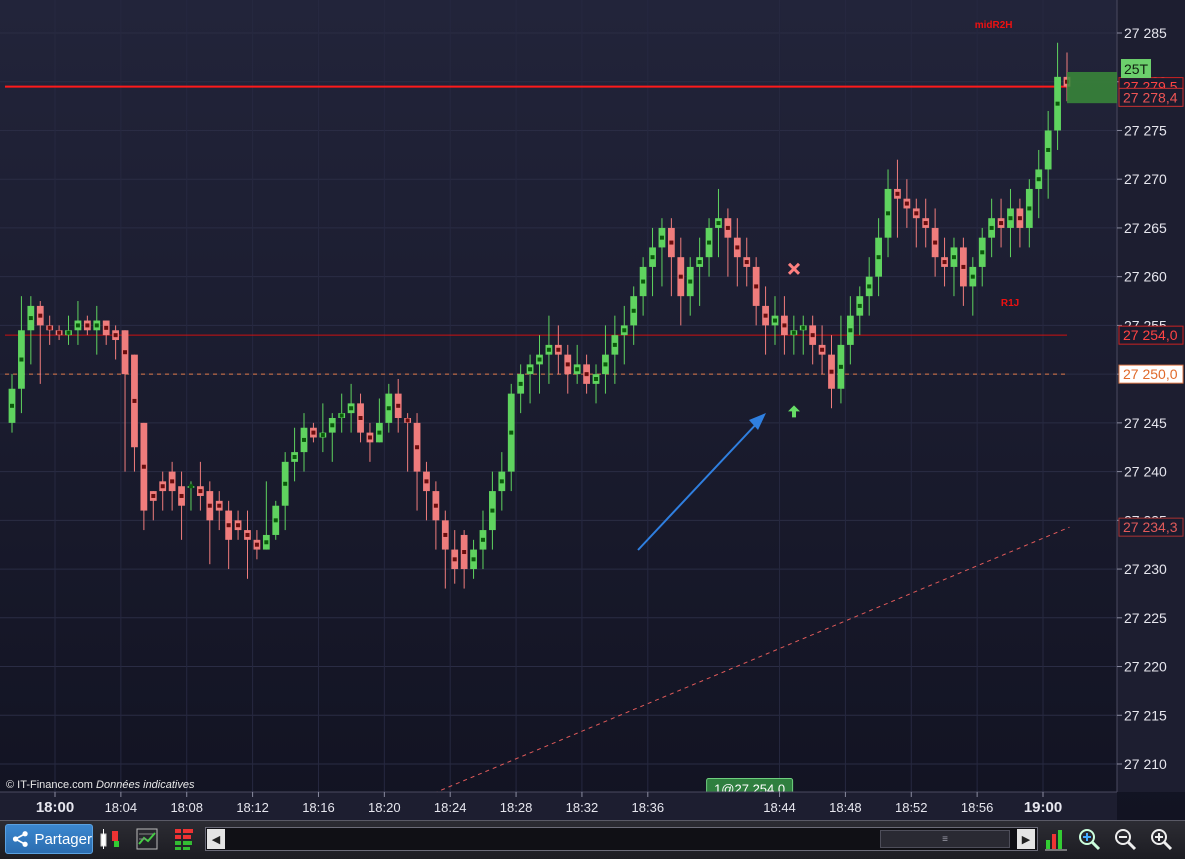 The image size is (1185, 859). What do you see at coordinates (794, 411) in the screenshot?
I see `buy-arrow-icon` at bounding box center [794, 411].